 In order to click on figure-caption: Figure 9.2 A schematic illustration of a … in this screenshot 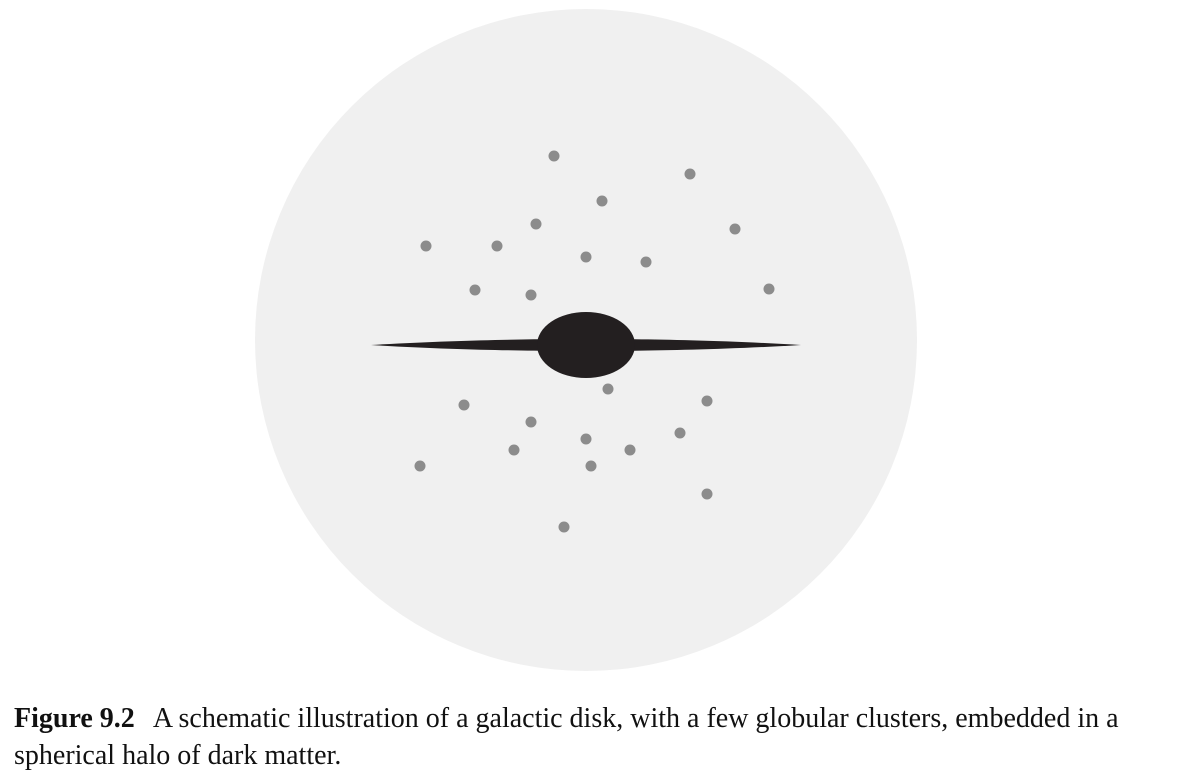, I will do `click(599, 737)`.